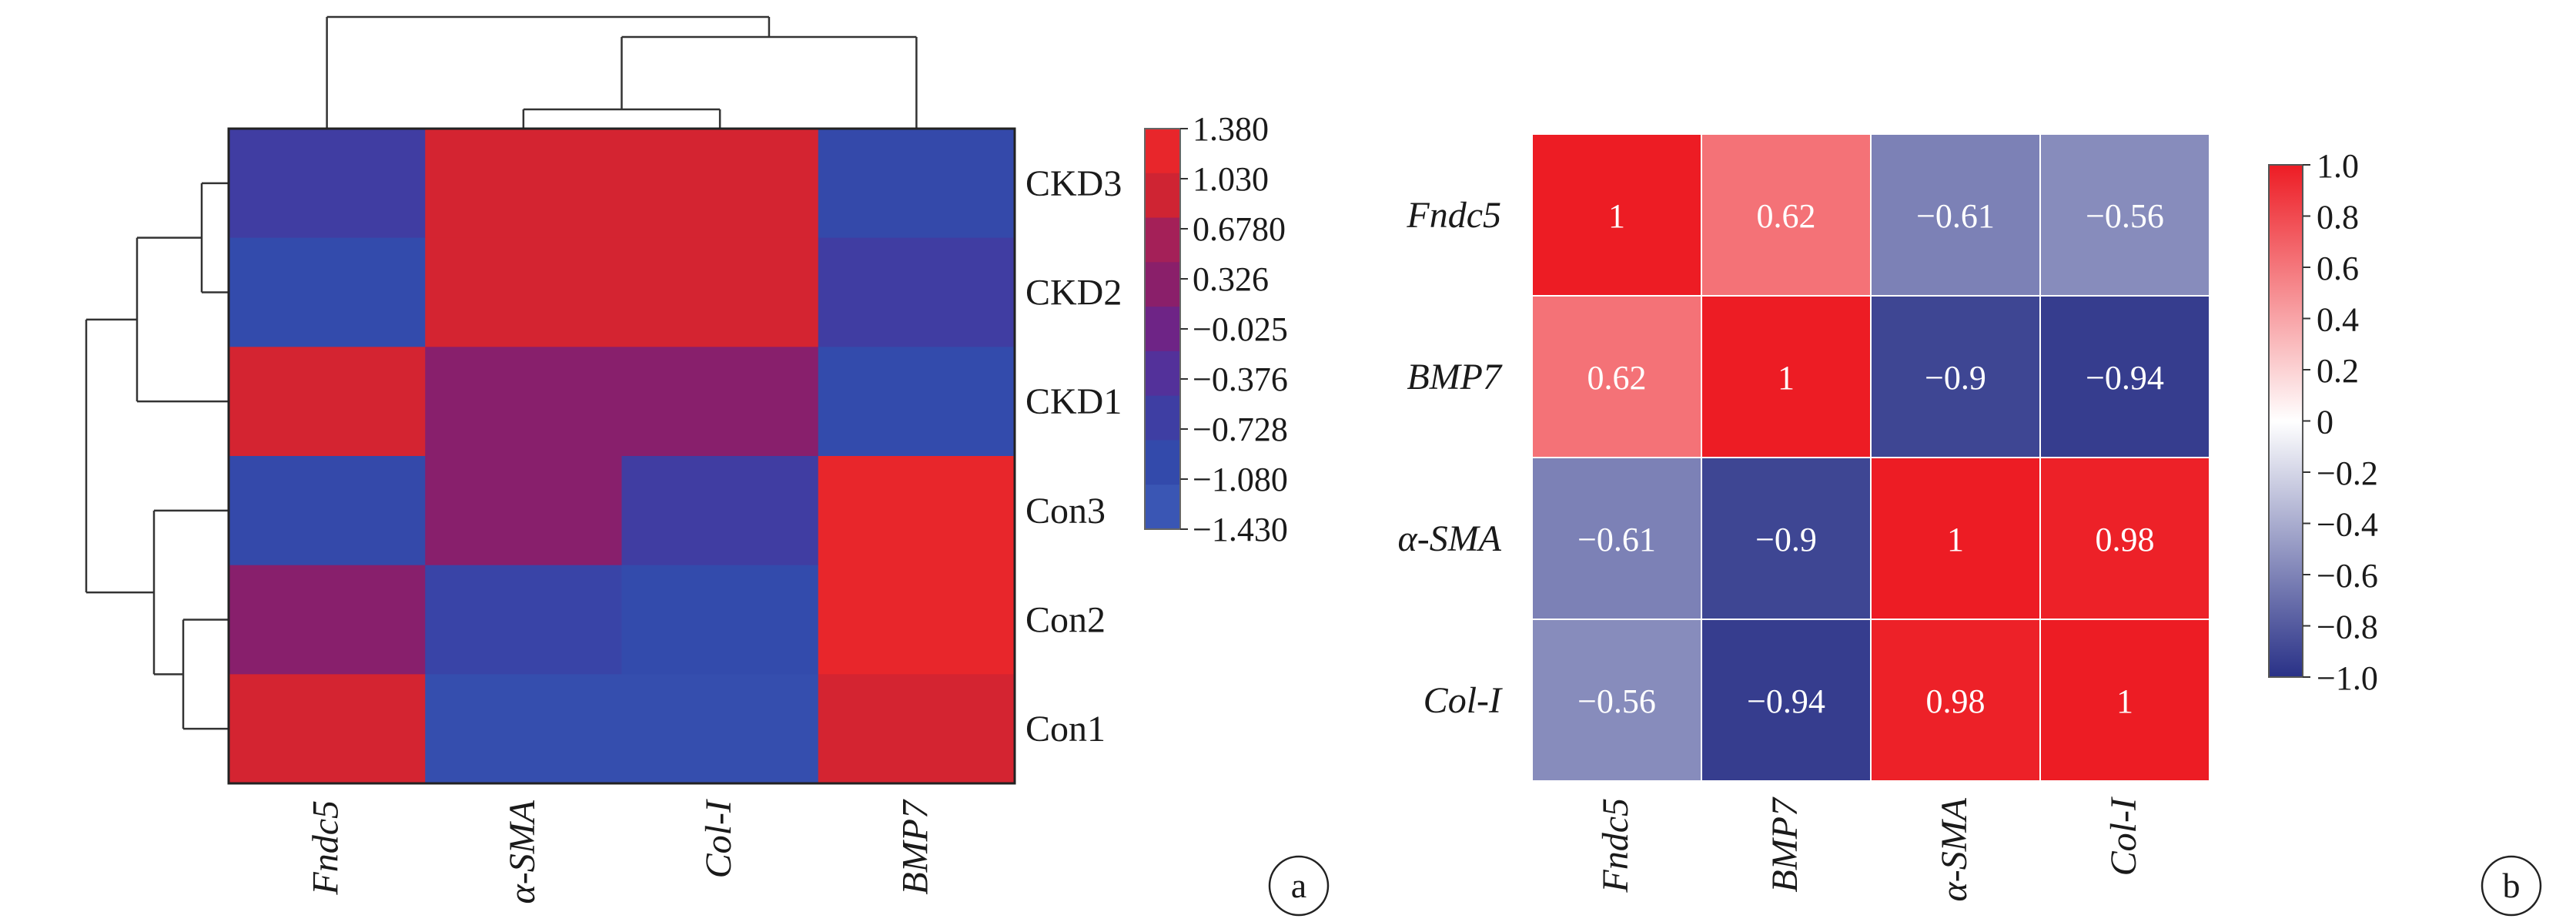 The height and width of the screenshot is (922, 2576). Describe the element at coordinates (2347, 627) in the screenshot. I see `colorbar-b-tick-label: −0.8` at that location.